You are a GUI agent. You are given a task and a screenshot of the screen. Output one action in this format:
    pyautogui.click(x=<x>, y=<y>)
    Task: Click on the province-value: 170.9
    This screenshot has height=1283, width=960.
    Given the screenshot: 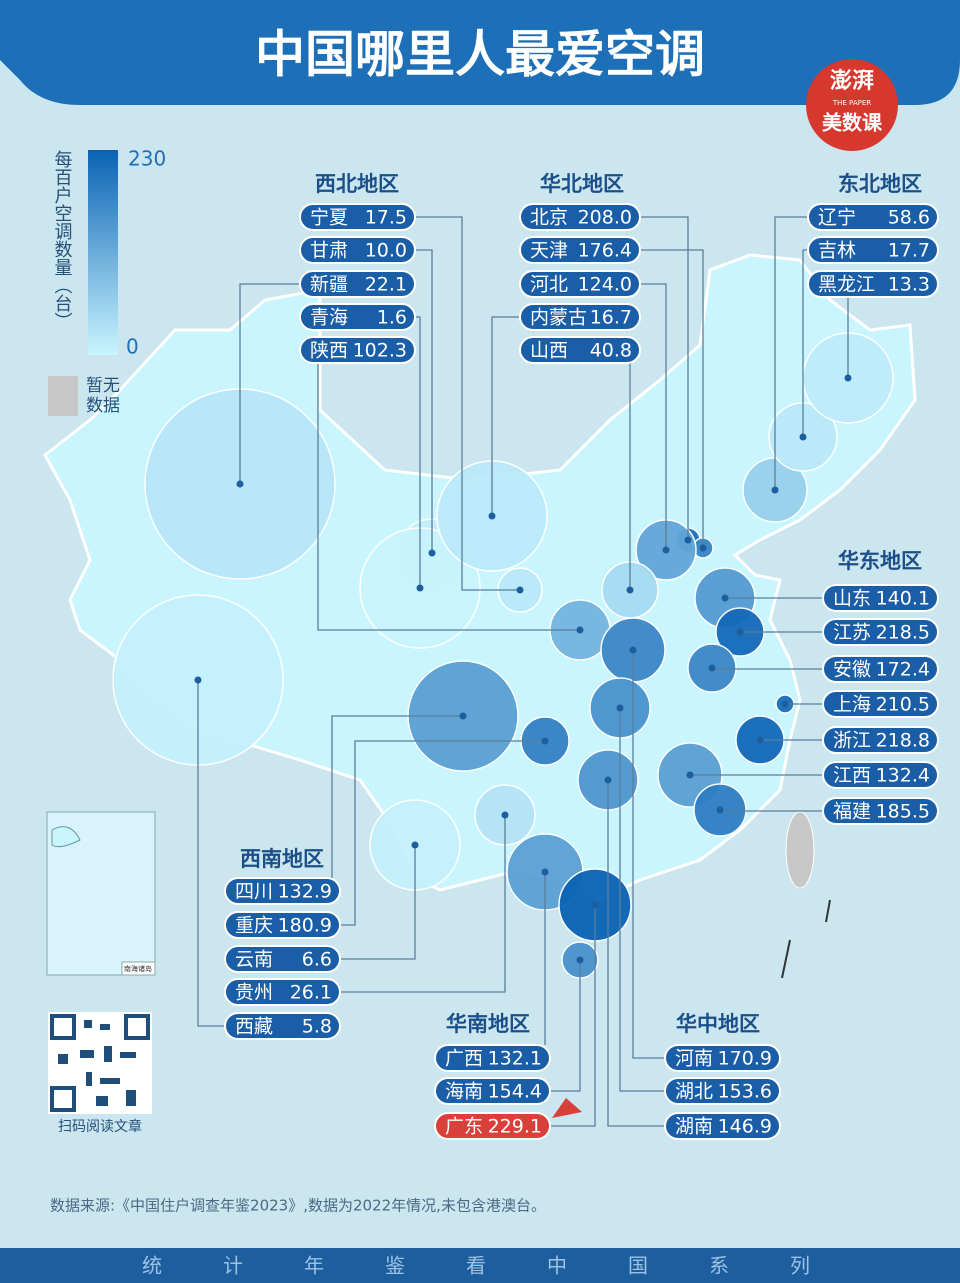 What is the action you would take?
    pyautogui.click(x=745, y=1059)
    